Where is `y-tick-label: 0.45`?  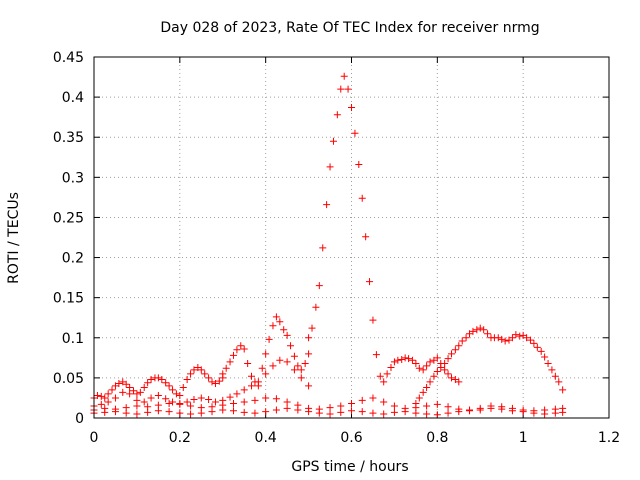
y-tick-label: 0.45 is located at coordinates (68, 58).